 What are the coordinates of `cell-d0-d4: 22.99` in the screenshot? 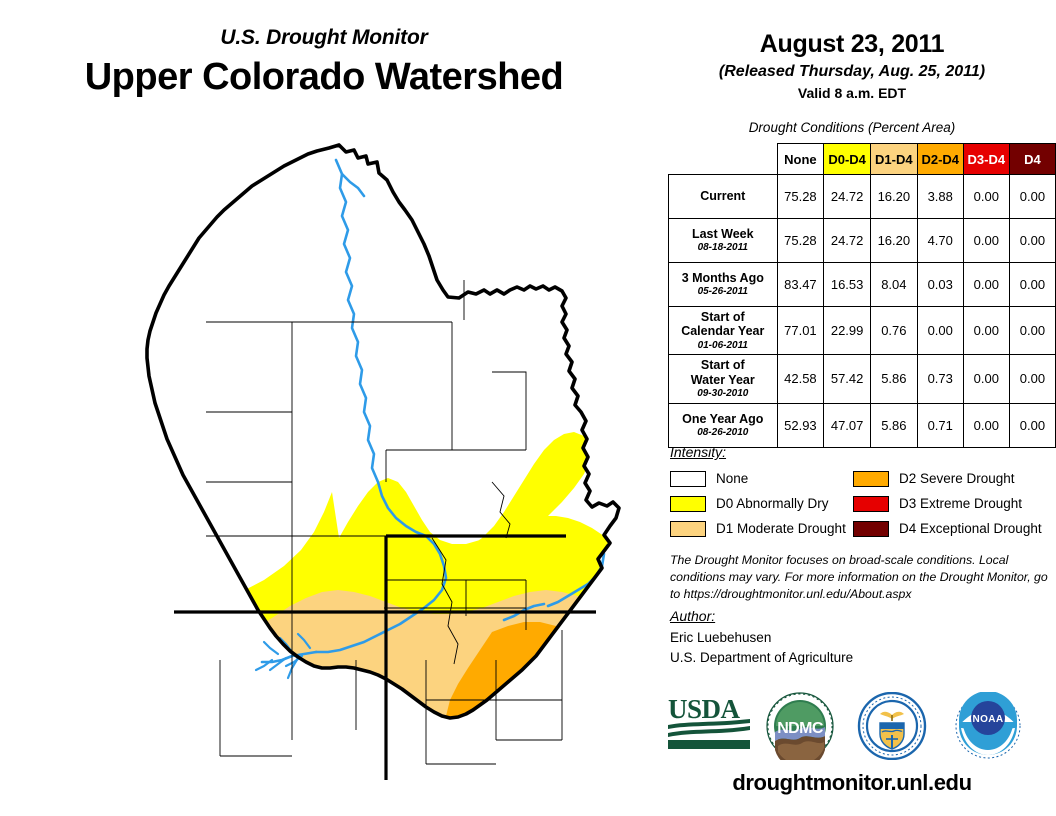 It's located at (847, 330).